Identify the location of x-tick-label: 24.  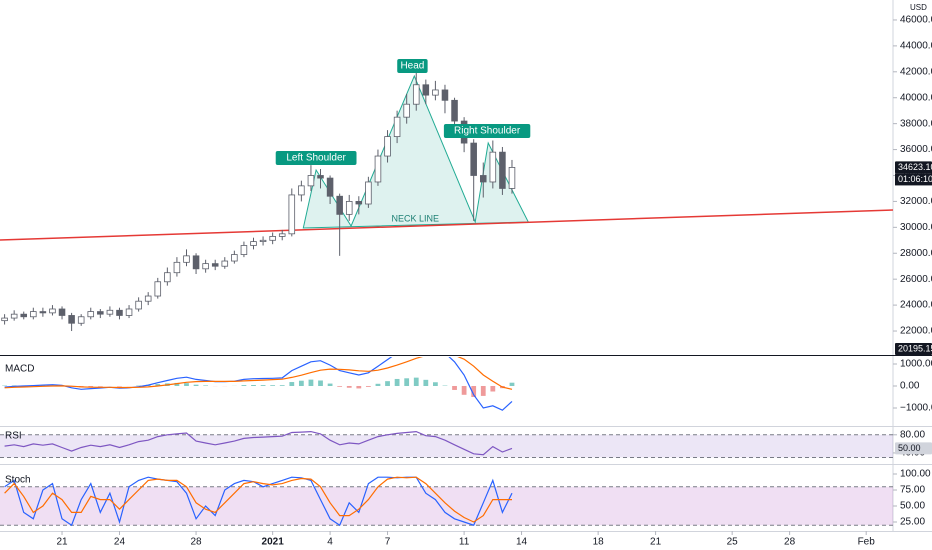
(120, 542).